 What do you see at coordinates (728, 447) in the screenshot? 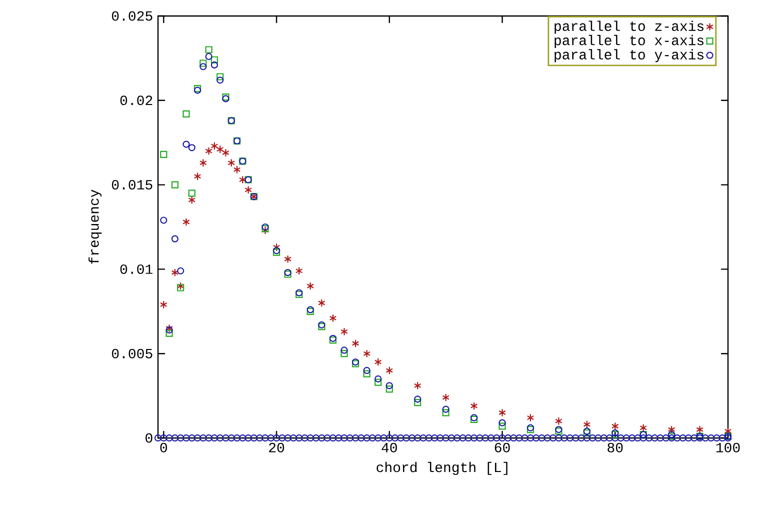
I see `x-tick-label: 100` at bounding box center [728, 447].